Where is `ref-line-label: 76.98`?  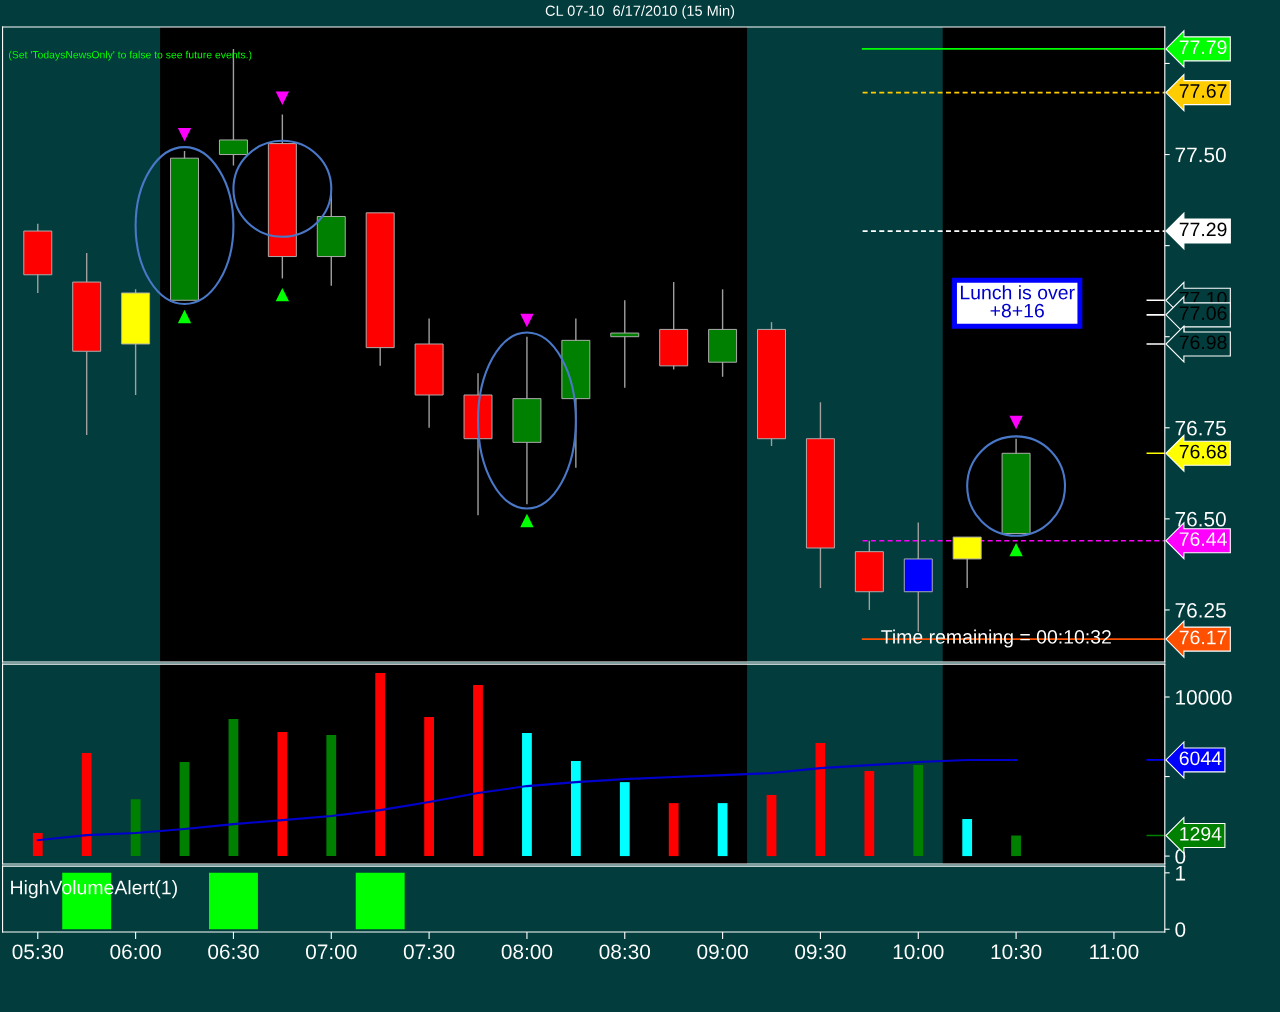
ref-line-label: 76.98 is located at coordinates (1203, 342).